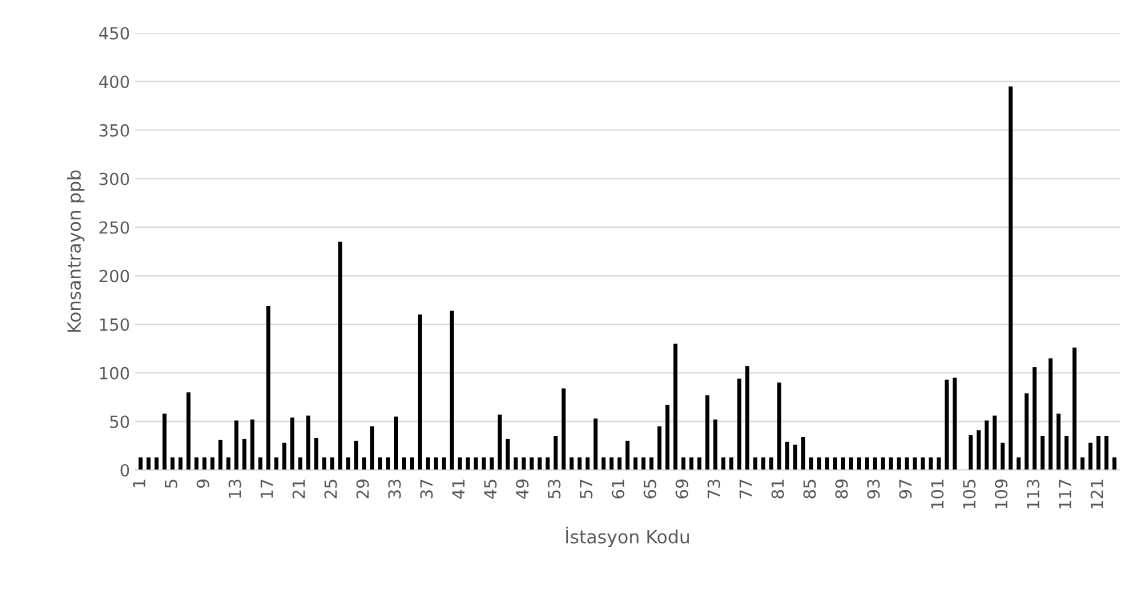 The height and width of the screenshot is (596, 1141). What do you see at coordinates (115, 324) in the screenshot?
I see `y-tick-label: 150` at bounding box center [115, 324].